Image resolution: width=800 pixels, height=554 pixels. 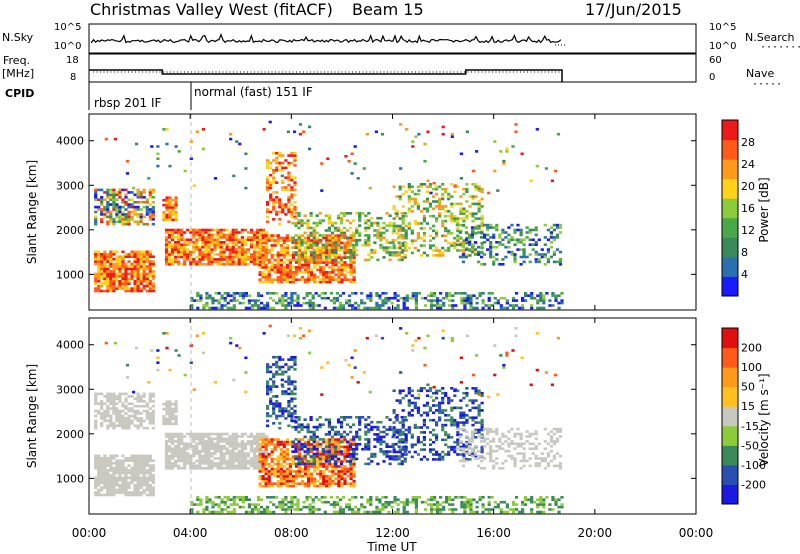 I want to click on noise-ytick-top: 10^5, so click(x=67, y=27).